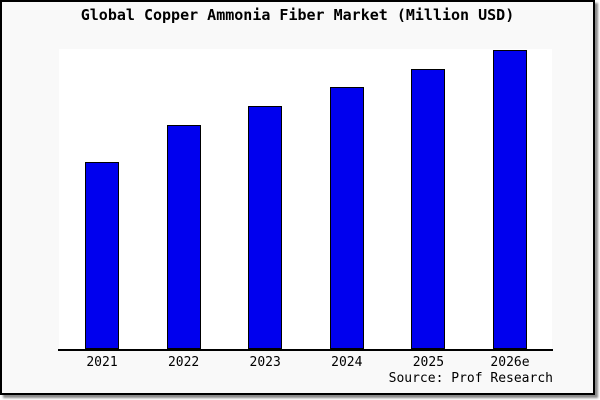 This screenshot has width=600, height=400. I want to click on x-axis-label: 2023, so click(265, 362).